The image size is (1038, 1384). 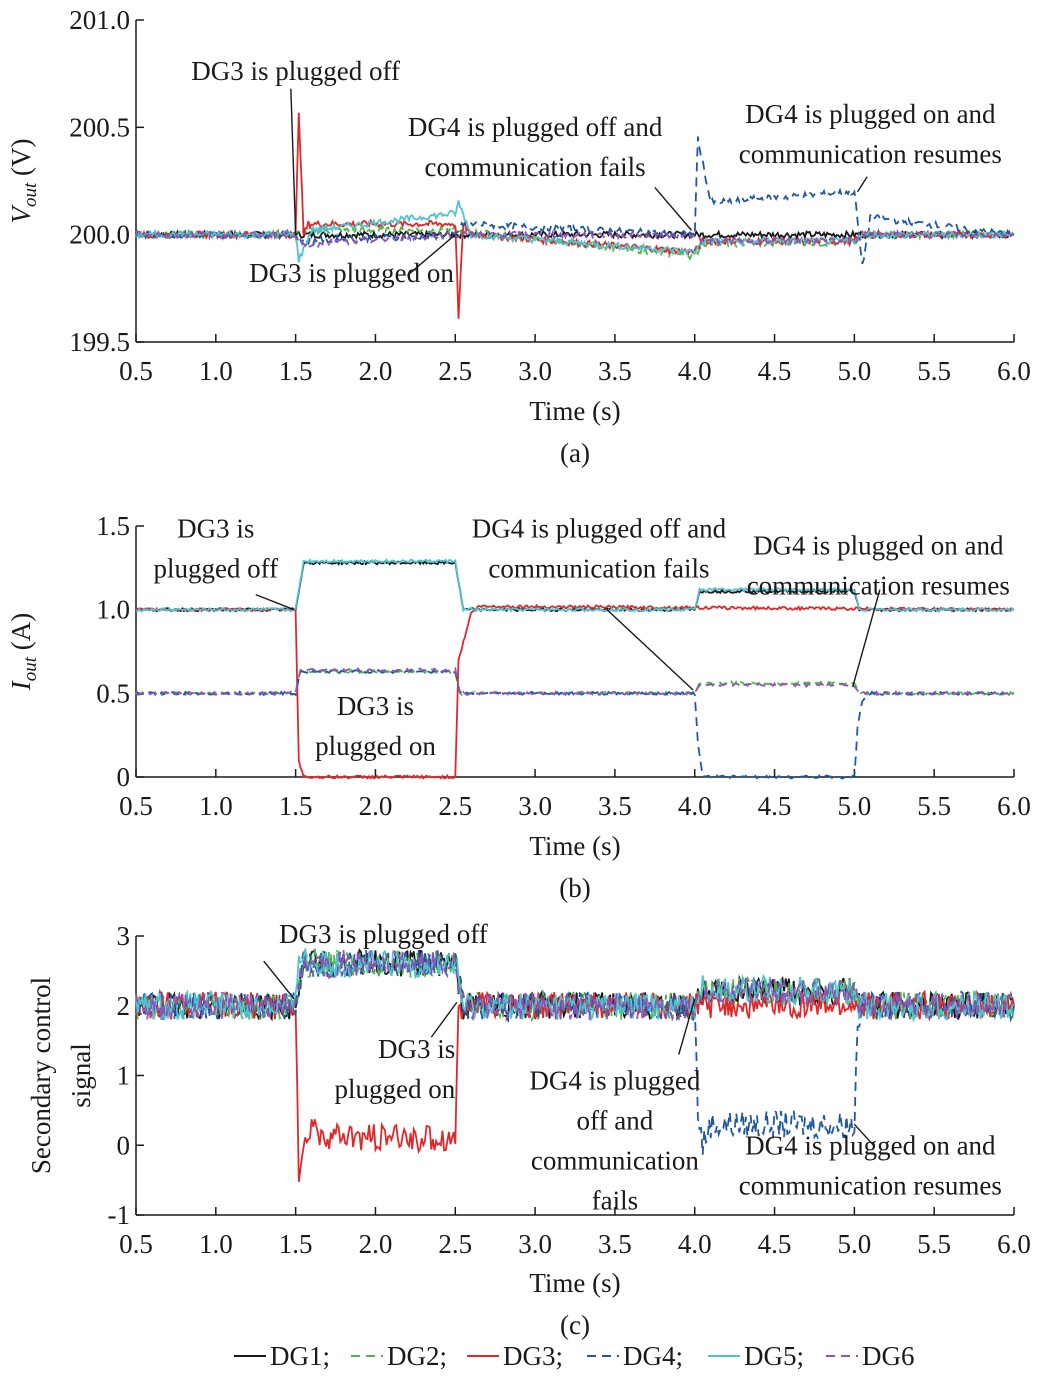 What do you see at coordinates (575, 724) in the screenshot?
I see `series-line-dg4` at bounding box center [575, 724].